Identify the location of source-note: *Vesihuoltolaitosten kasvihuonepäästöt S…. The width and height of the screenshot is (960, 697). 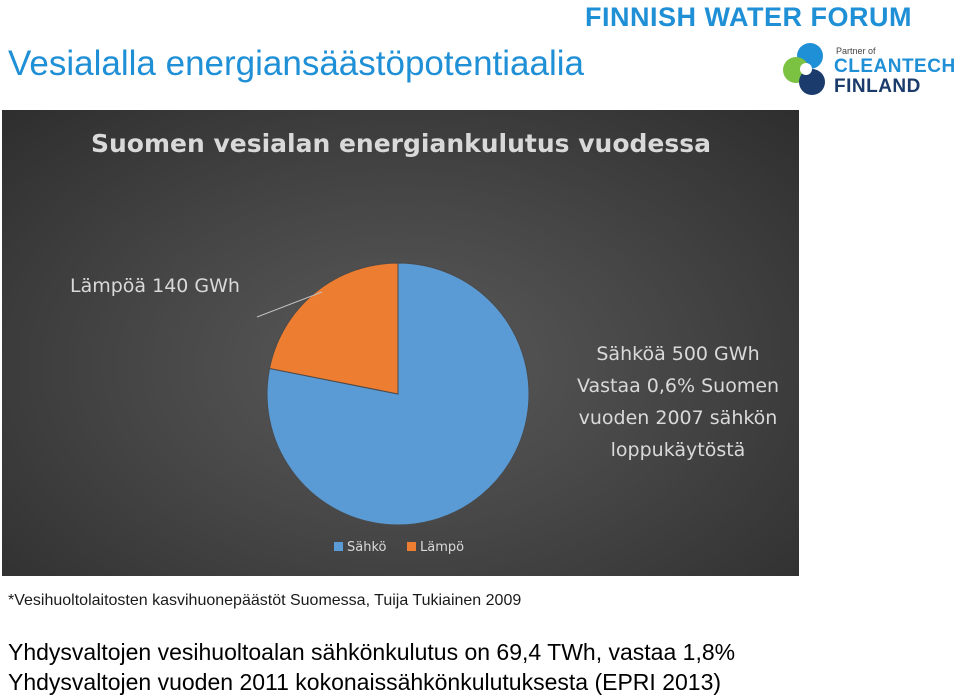
(265, 600).